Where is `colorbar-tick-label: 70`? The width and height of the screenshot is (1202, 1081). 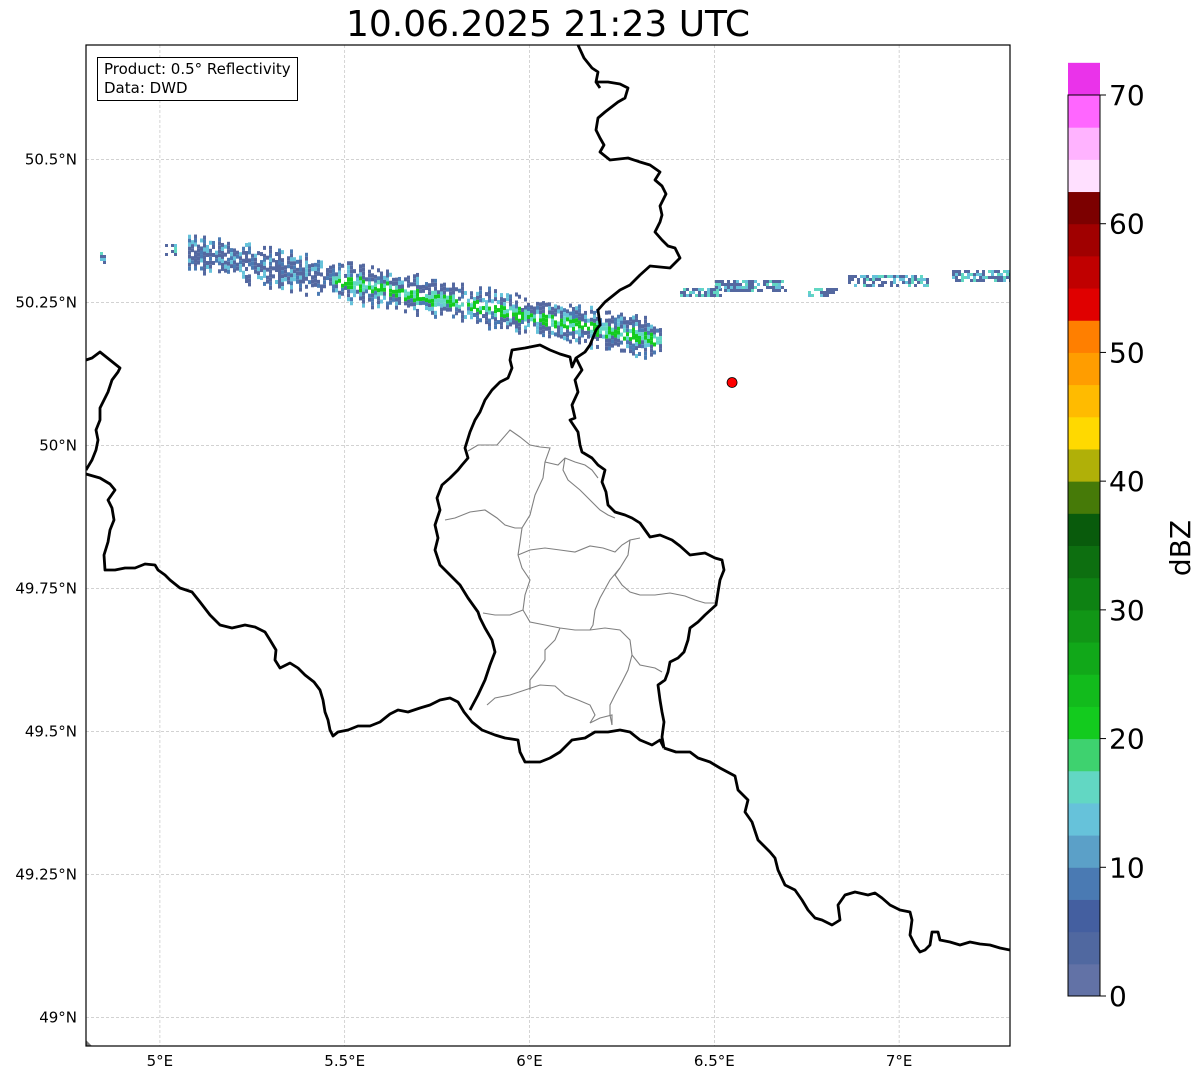 colorbar-tick-label: 70 is located at coordinates (1127, 95).